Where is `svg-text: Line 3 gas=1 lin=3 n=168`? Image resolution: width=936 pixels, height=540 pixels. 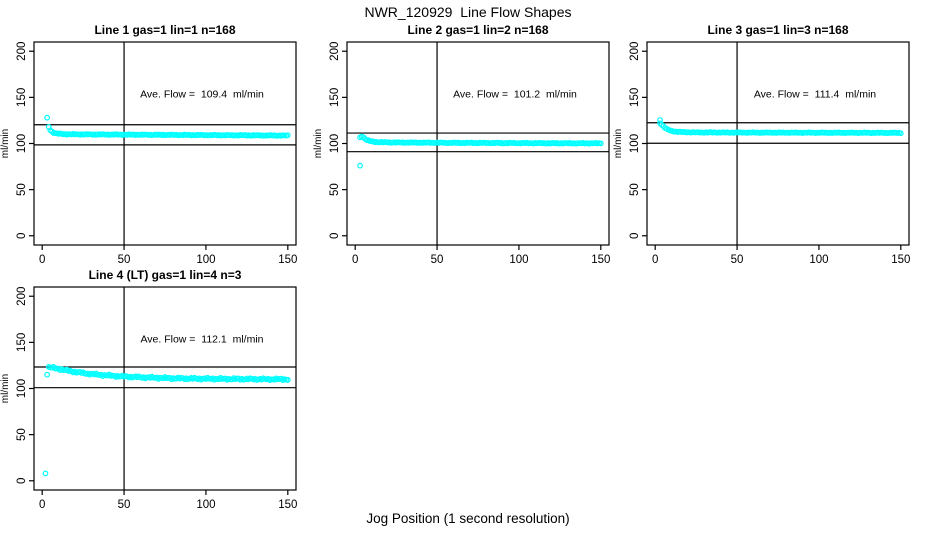
svg-text: Line 3 gas=1 lin=3 n=168 is located at coordinates (777, 30).